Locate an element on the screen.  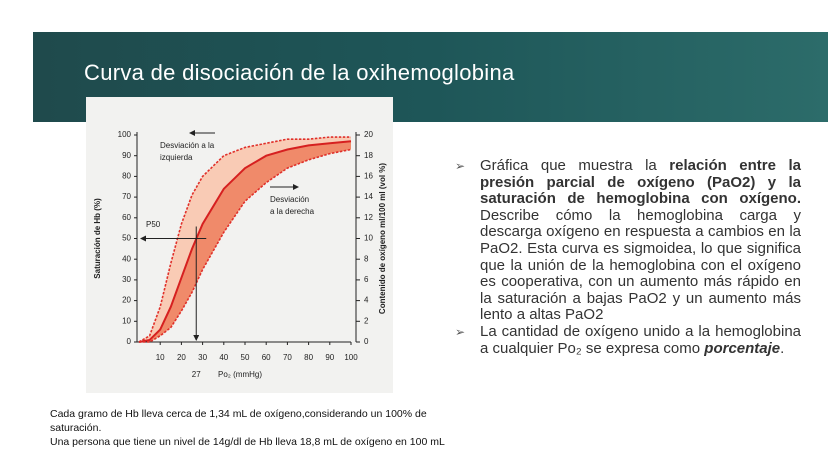
x-tick-label: 90 is located at coordinates (329, 357).